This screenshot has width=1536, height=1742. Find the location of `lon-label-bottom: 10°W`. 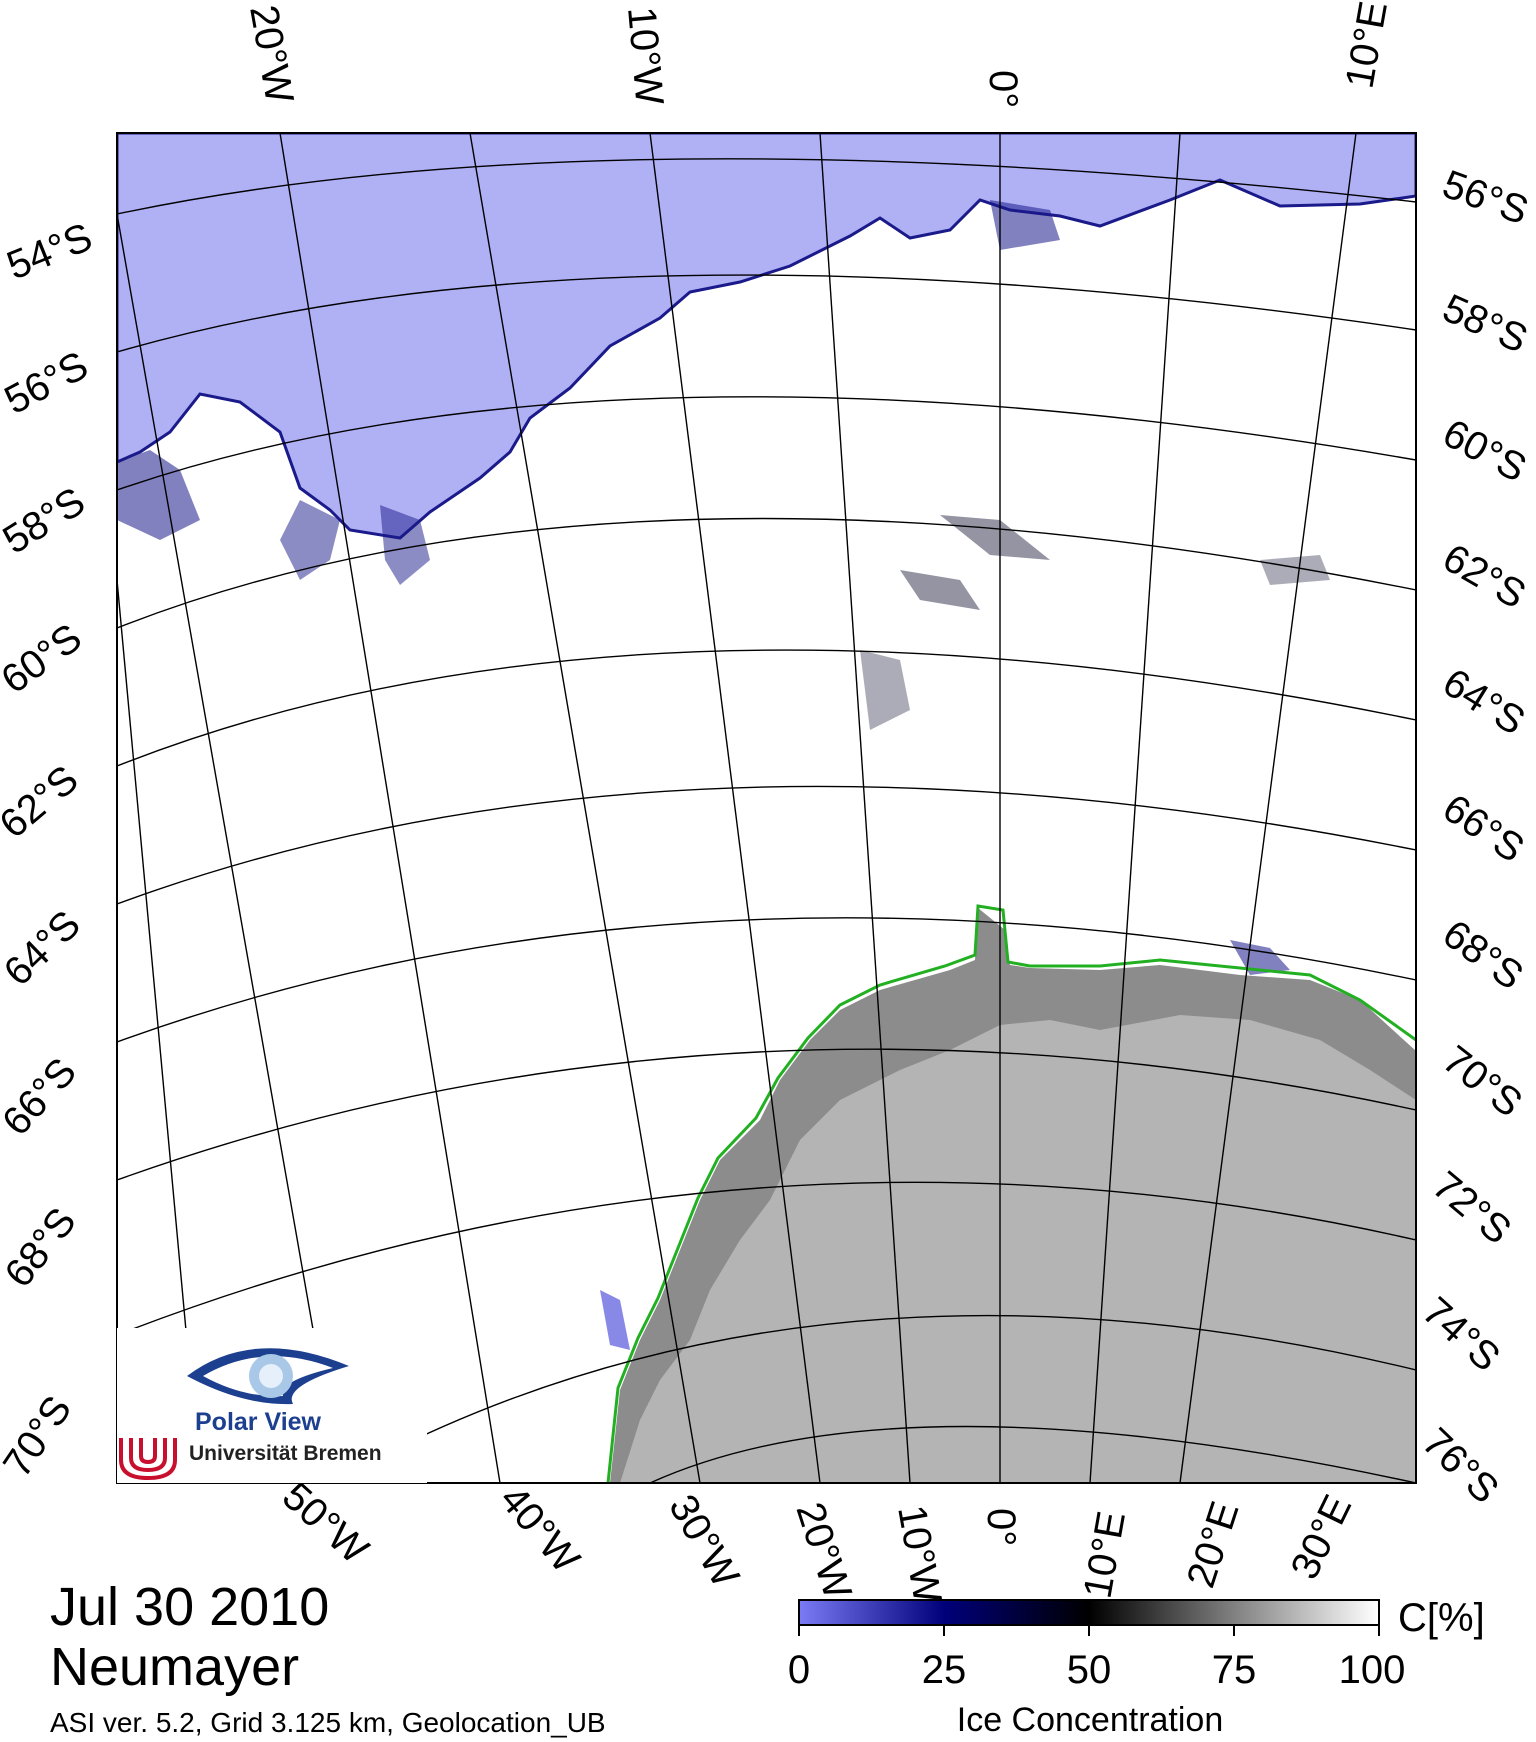

lon-label-bottom: 10°W is located at coordinates (919, 1554).